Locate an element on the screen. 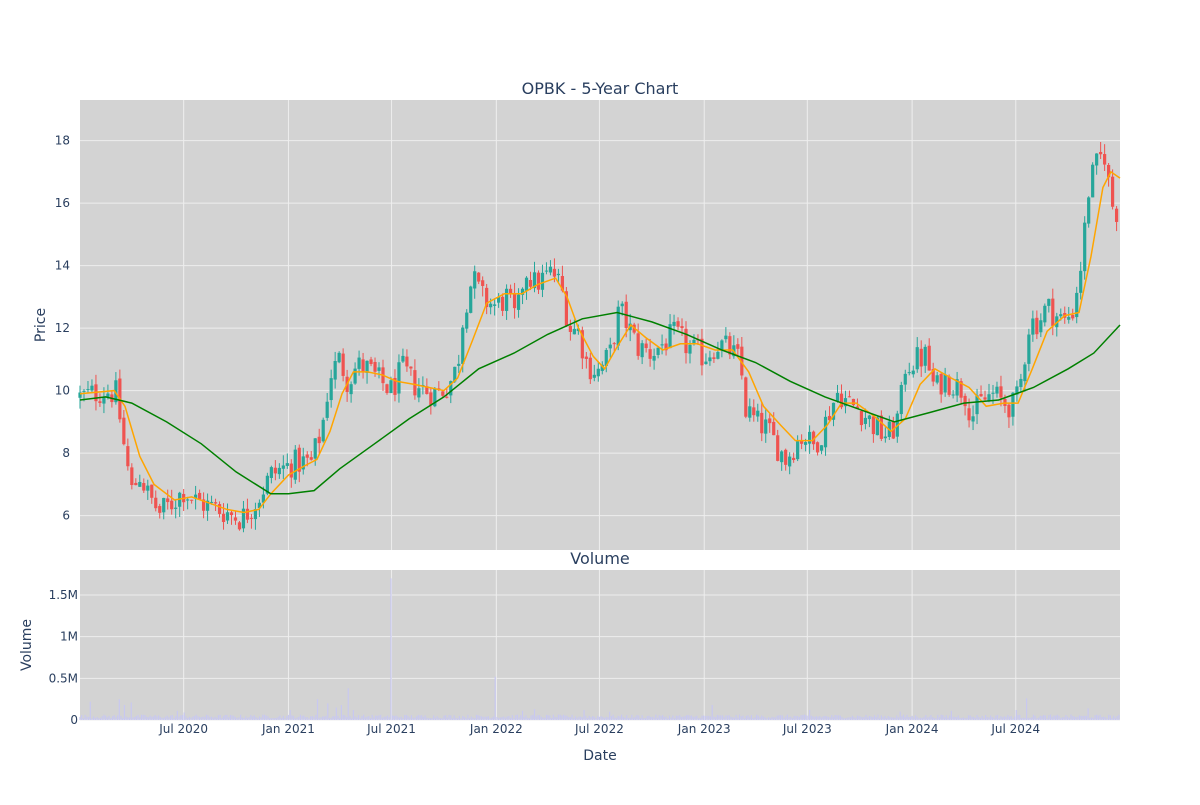  price-y-tick-label: 18 is located at coordinates (62, 141).